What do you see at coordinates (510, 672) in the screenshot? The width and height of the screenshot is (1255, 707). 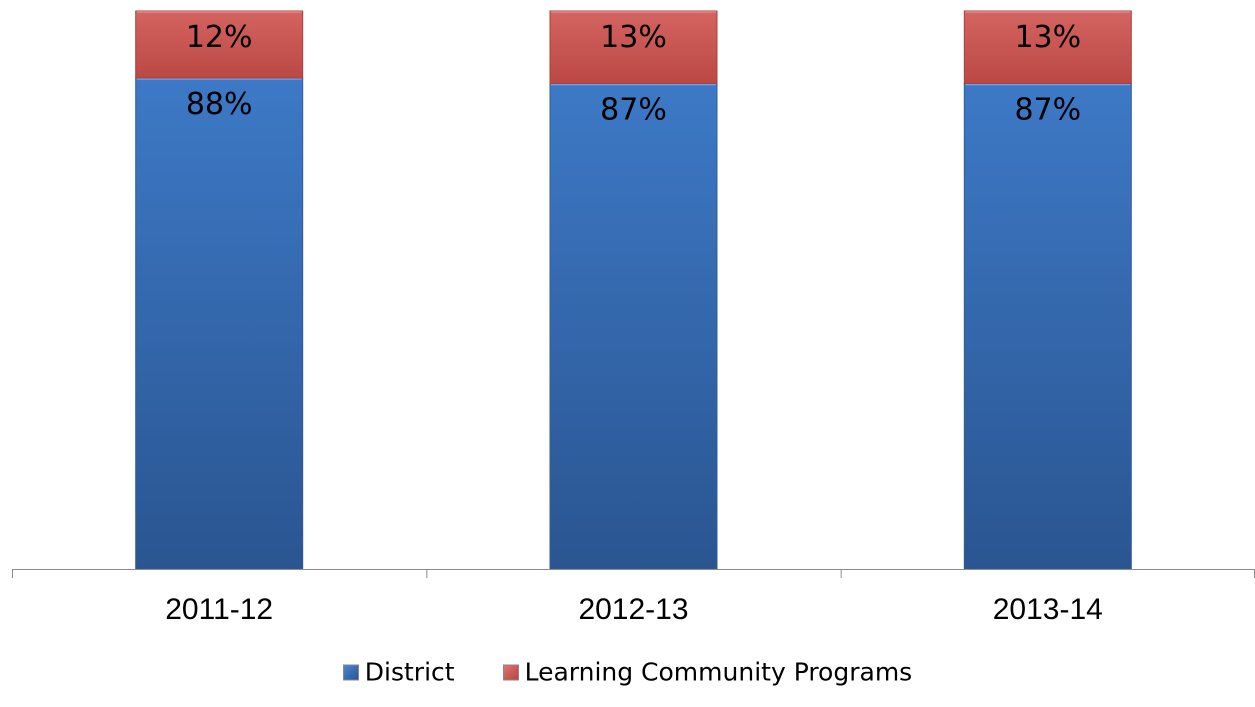 I see `legend-swatch-learning-community-programs` at bounding box center [510, 672].